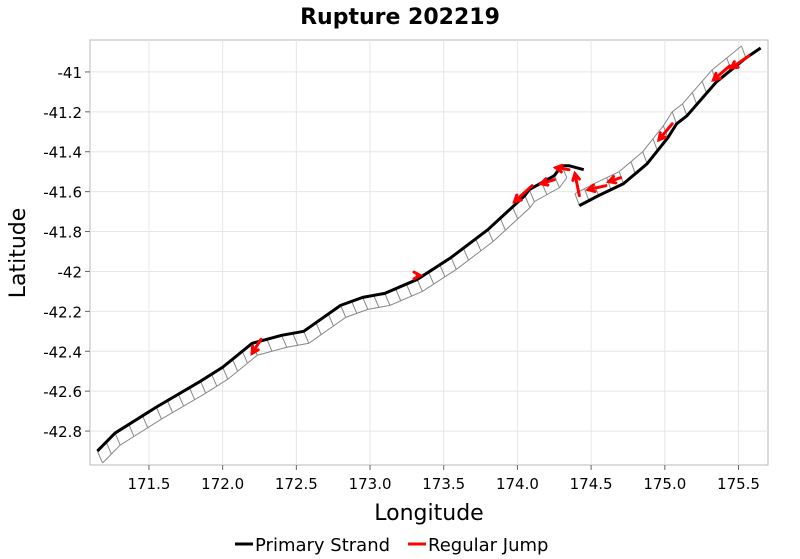  I want to click on y-tick-label: -42, so click(70, 272).